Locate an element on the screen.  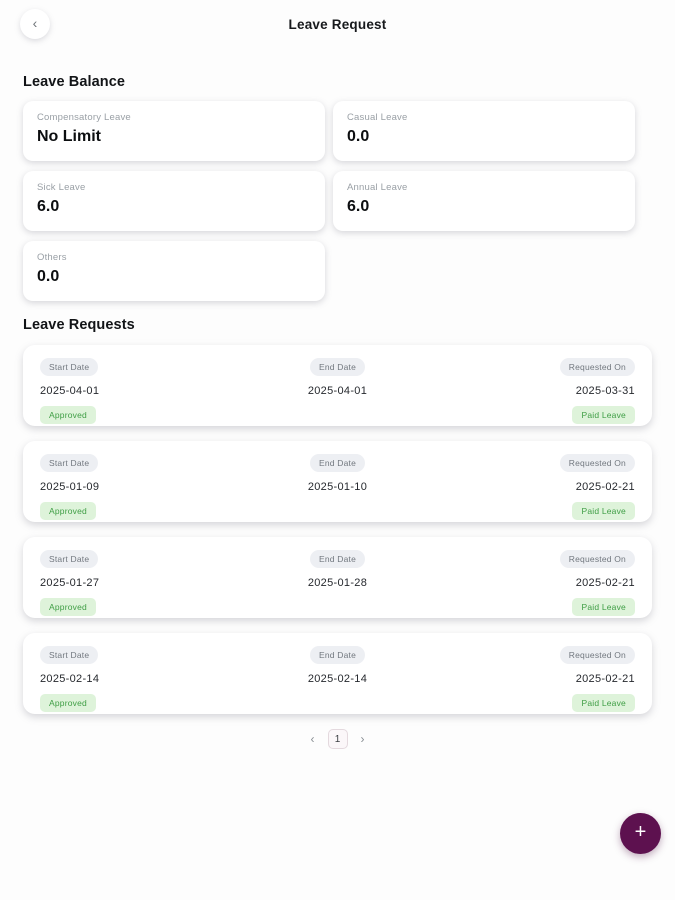
end-date-value: 2025-01-28 is located at coordinates (337, 583).